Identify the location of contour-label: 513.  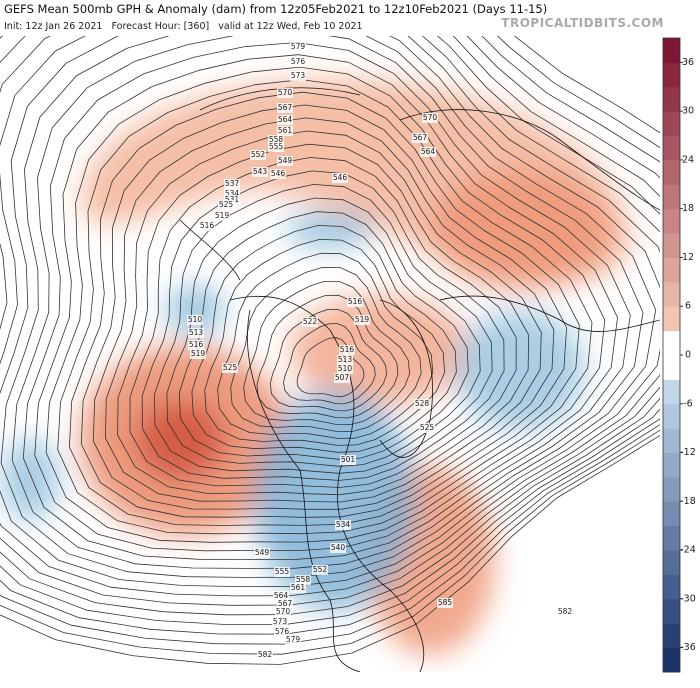
(345, 359).